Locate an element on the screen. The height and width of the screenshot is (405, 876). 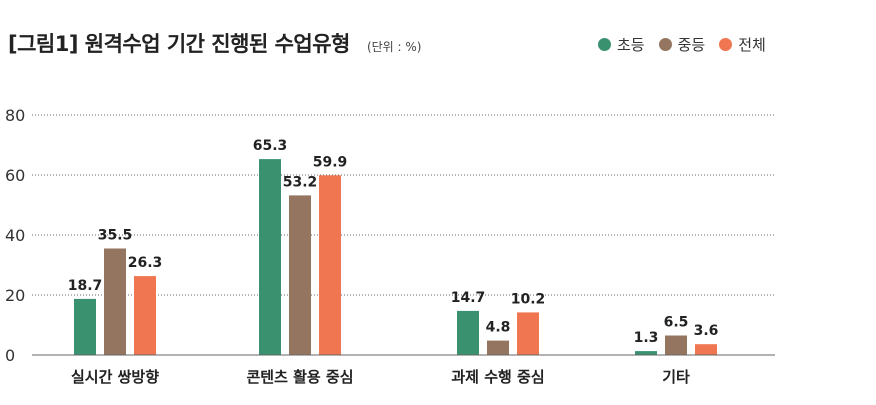
data-label: 14.7 is located at coordinates (468, 298).